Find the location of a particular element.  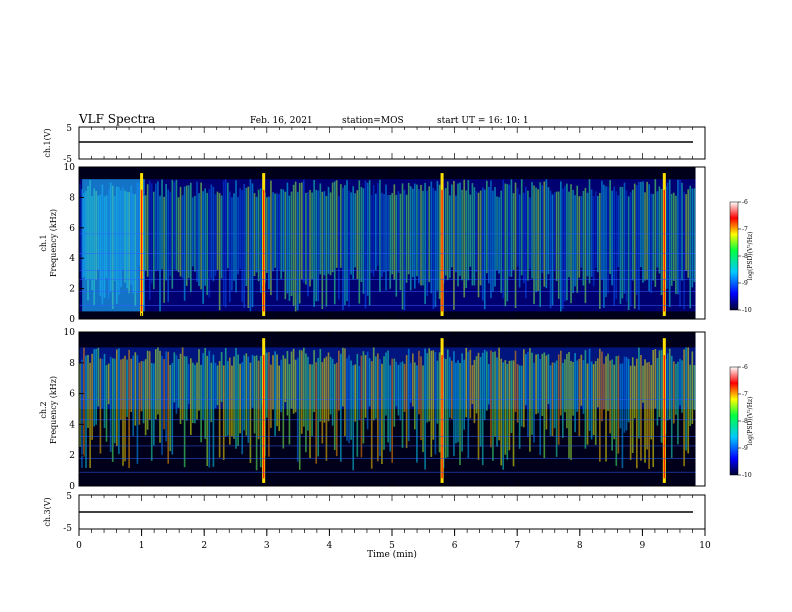

colorbar-tick-label: -10 is located at coordinates (747, 475).